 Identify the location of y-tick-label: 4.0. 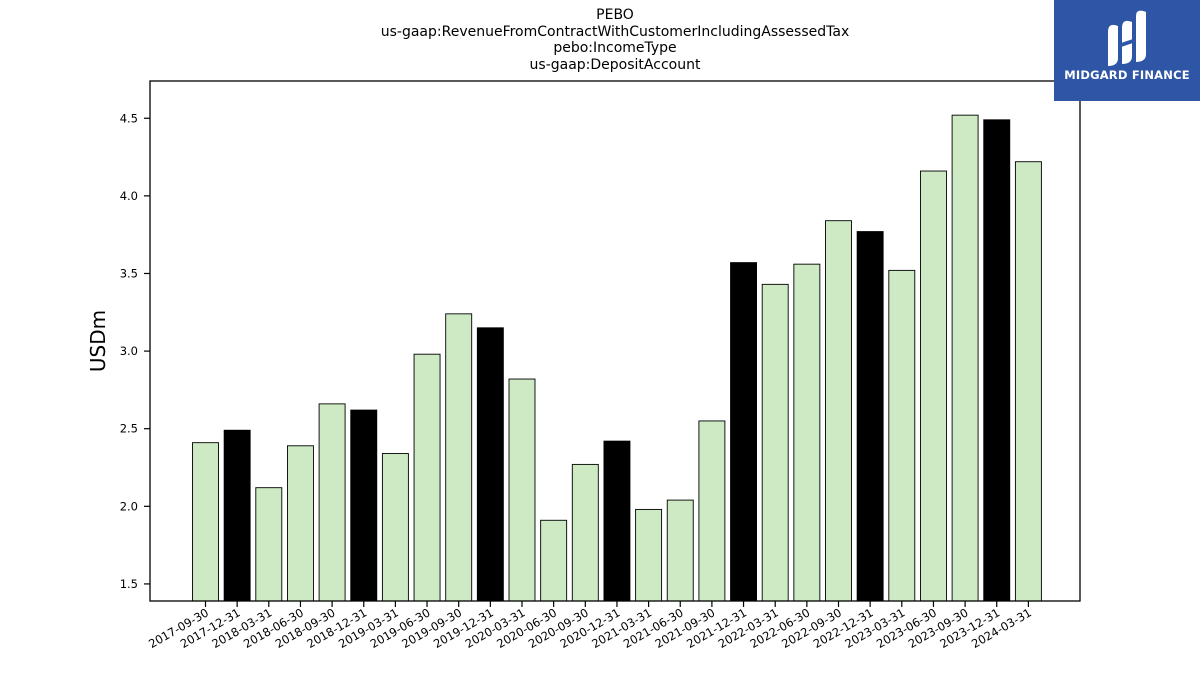
(129, 196).